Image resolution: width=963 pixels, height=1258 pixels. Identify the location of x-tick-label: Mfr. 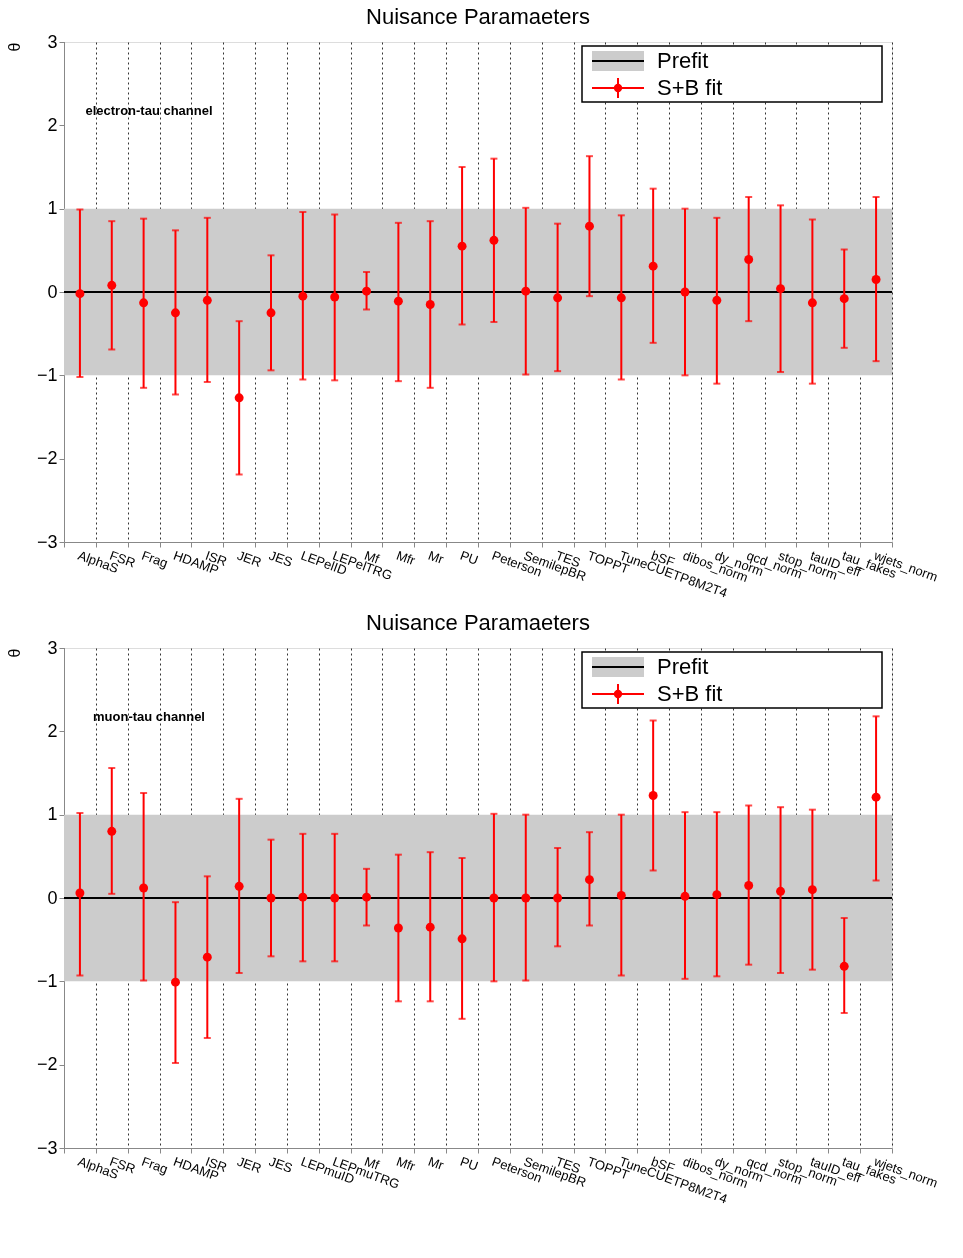
(406, 558).